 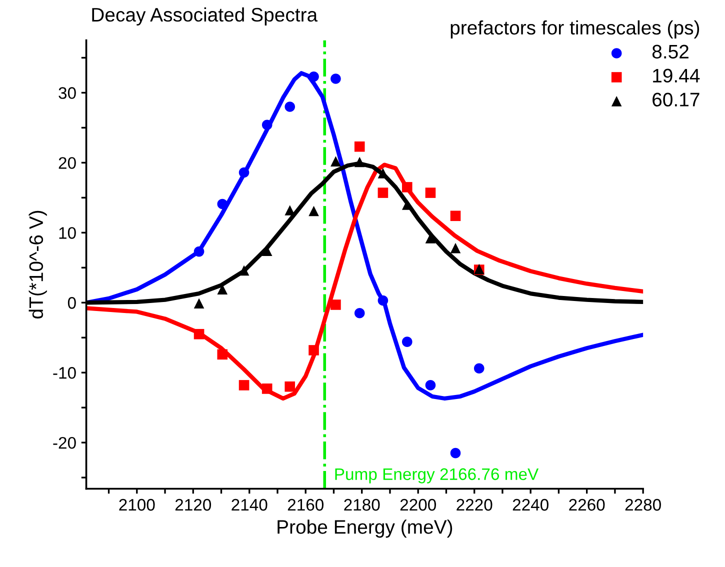 What do you see at coordinates (418, 504) in the screenshot?
I see `x-tick-label: 2200` at bounding box center [418, 504].